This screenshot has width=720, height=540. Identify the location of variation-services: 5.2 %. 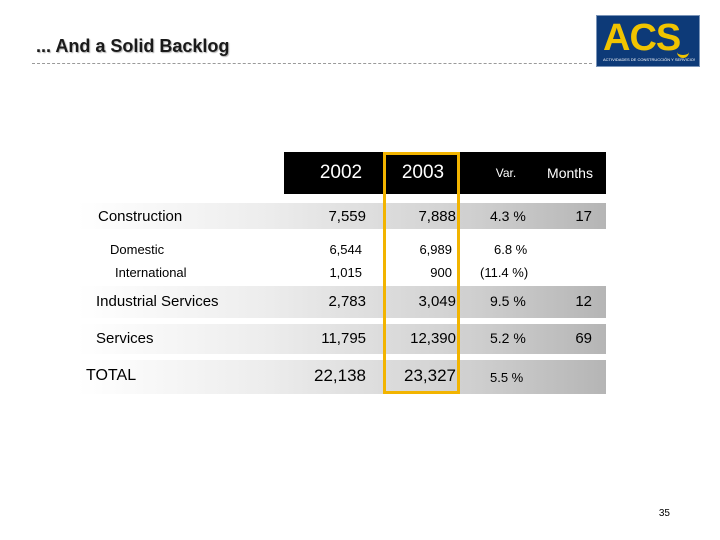
(508, 338).